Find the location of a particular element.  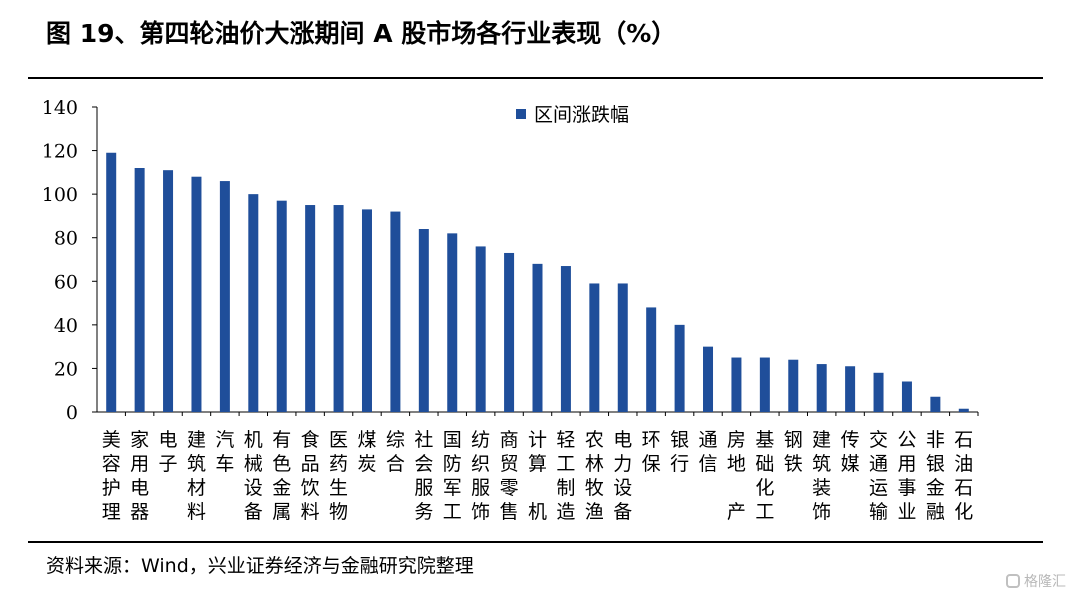

x-tick-label: 美容护理 is located at coordinates (111, 476).